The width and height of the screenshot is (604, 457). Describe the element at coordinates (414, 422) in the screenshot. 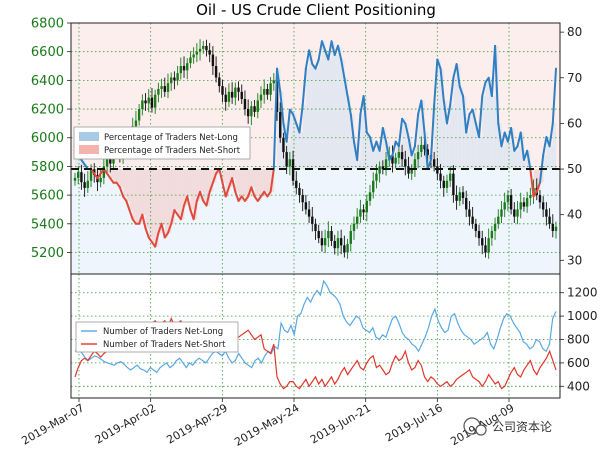

I see `x-tick-label: 2019-Jul-16` at that location.